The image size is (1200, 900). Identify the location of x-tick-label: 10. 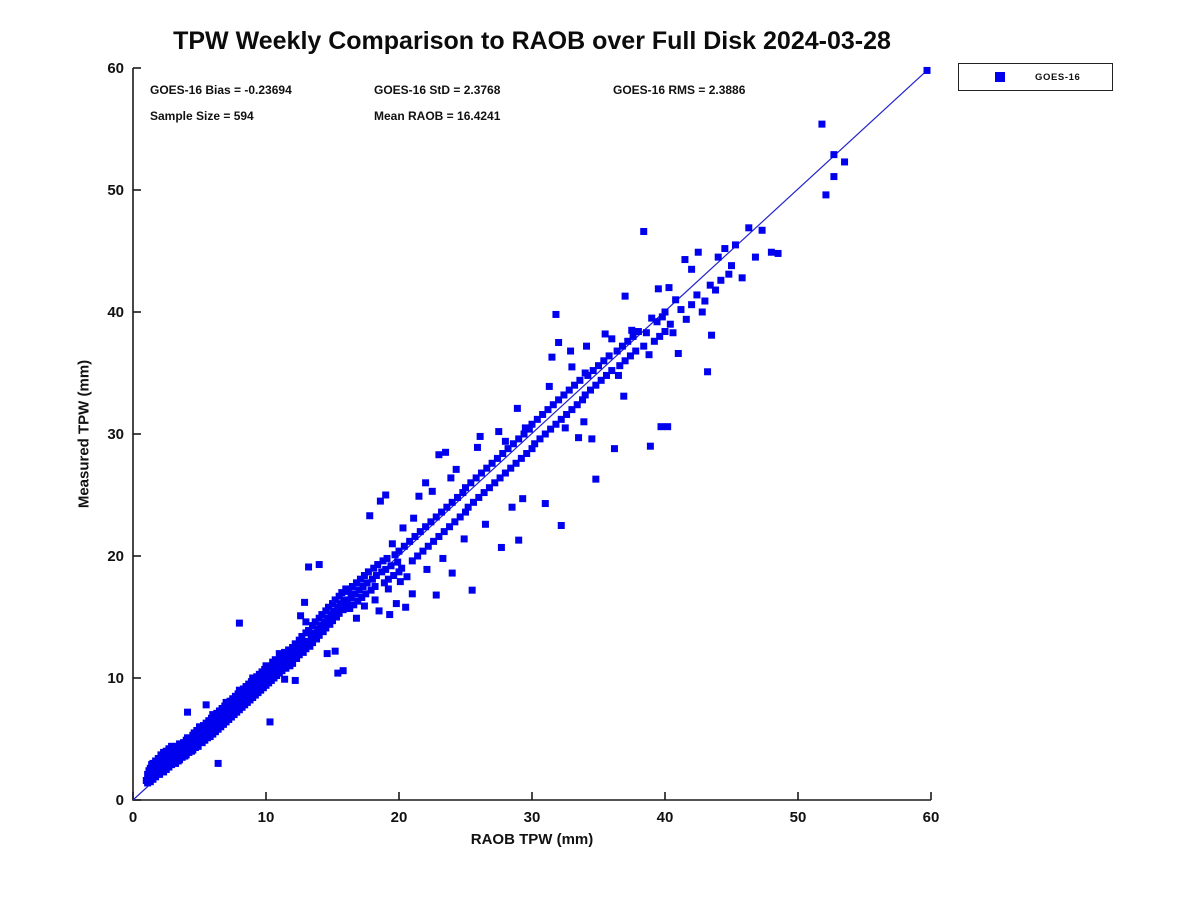
(266, 817).